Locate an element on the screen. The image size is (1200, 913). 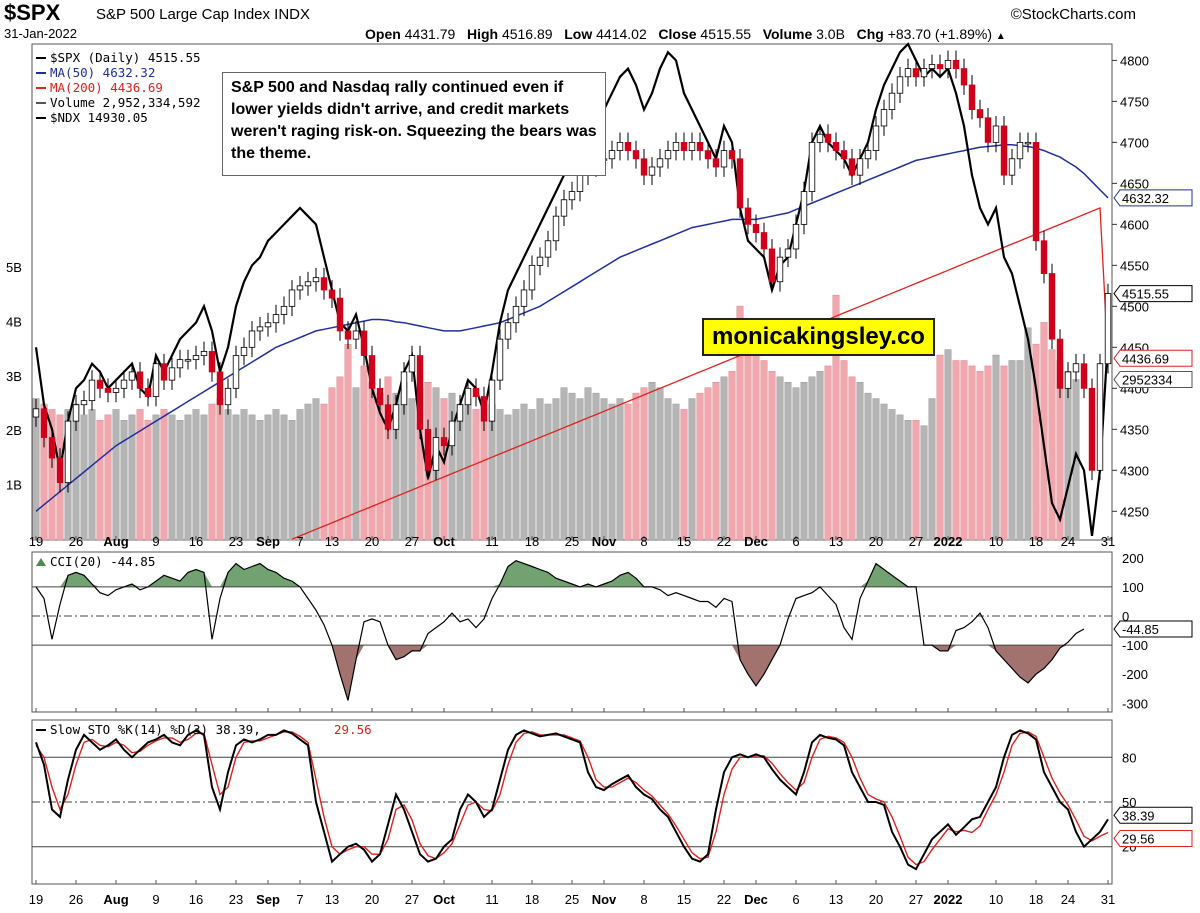
up-arrow-icon: ▲ is located at coordinates (1000, 36).